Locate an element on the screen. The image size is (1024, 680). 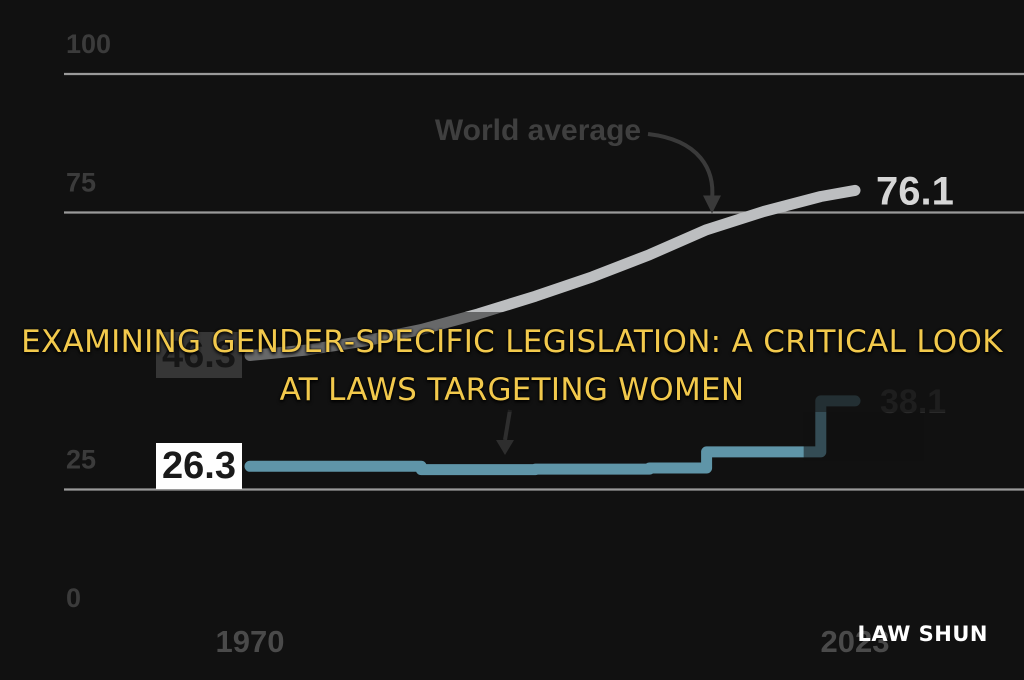
series-2-arrowhead is located at coordinates (505, 447).